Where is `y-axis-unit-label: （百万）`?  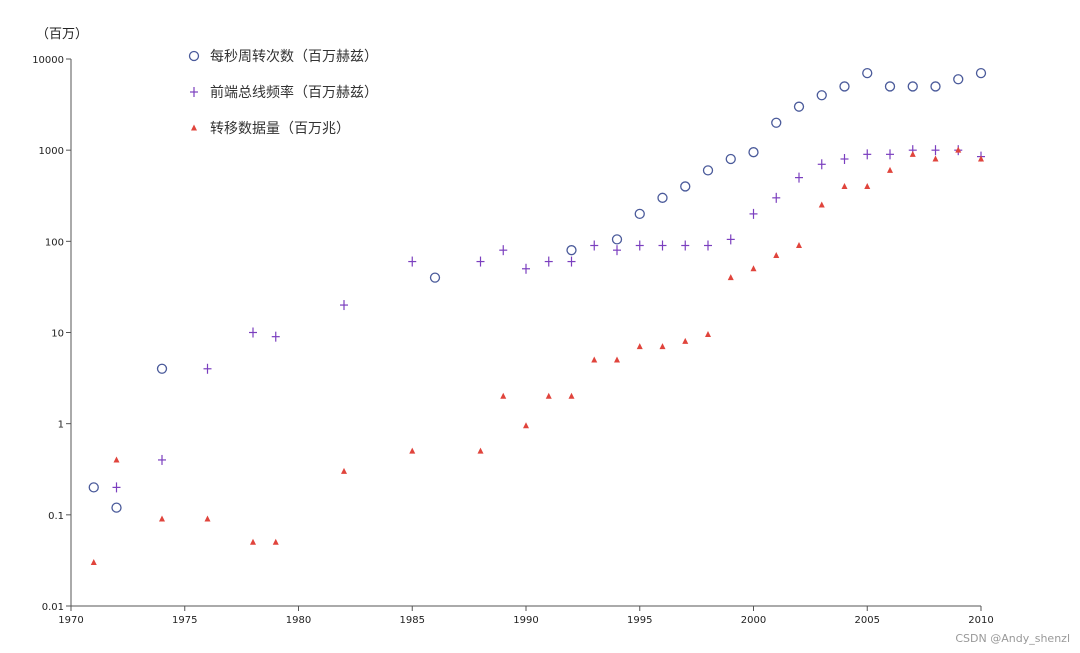 y-axis-unit-label: （百万） is located at coordinates (62, 34).